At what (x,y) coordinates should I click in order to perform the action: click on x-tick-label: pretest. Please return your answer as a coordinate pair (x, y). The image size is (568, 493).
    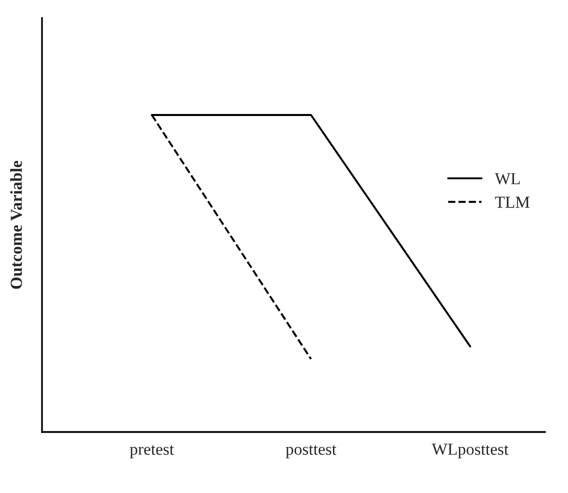
    Looking at the image, I should click on (152, 451).